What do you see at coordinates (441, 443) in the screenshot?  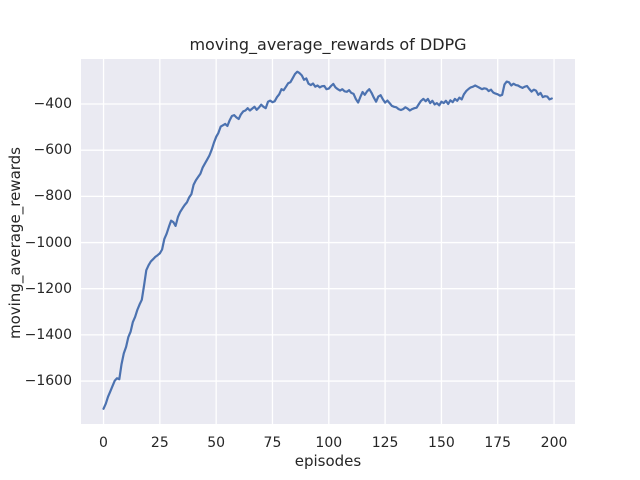 I see `x-tick-label: 150` at bounding box center [441, 443].